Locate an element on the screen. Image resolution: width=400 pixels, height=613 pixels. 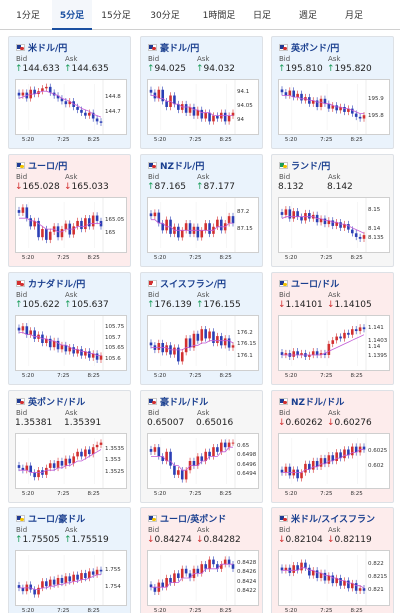
pair-title: ユーロ/豪ドル is located at coordinates (57, 519).